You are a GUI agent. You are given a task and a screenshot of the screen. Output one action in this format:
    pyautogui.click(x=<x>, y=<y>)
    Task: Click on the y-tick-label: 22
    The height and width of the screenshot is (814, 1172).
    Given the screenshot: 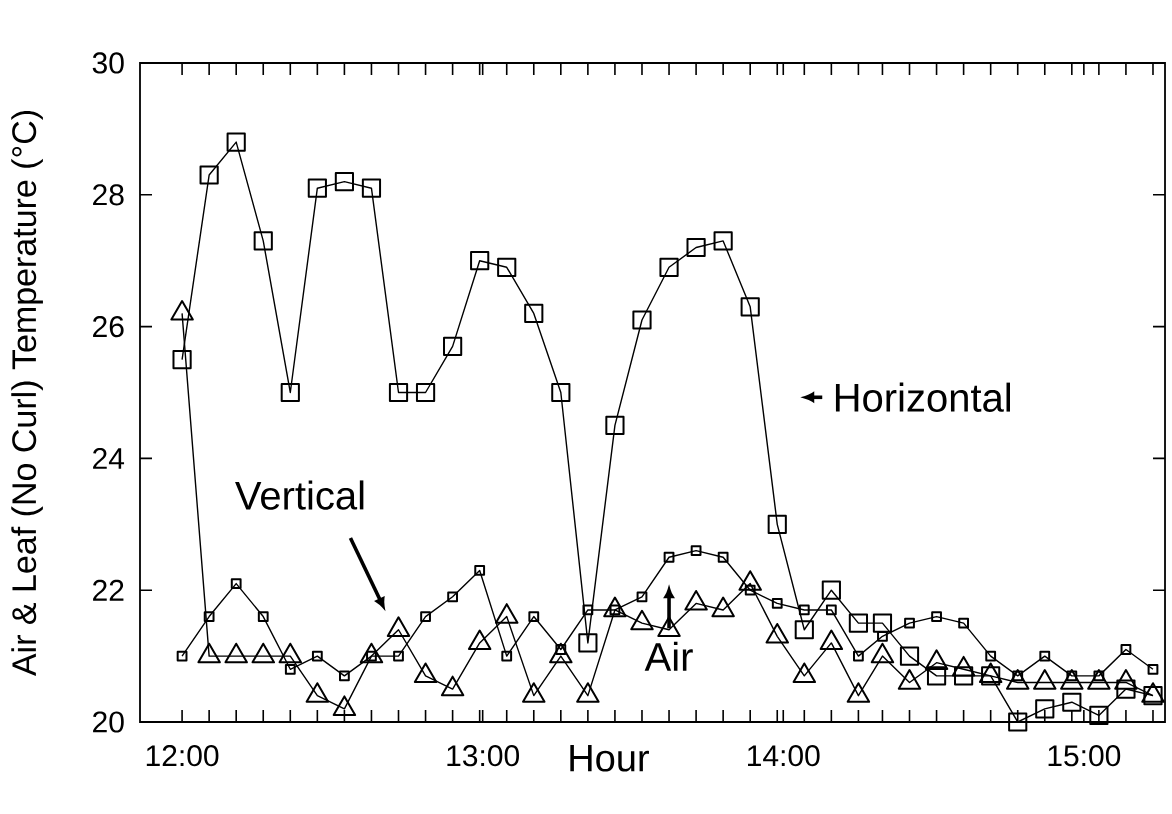 What is the action you would take?
    pyautogui.click(x=108, y=590)
    